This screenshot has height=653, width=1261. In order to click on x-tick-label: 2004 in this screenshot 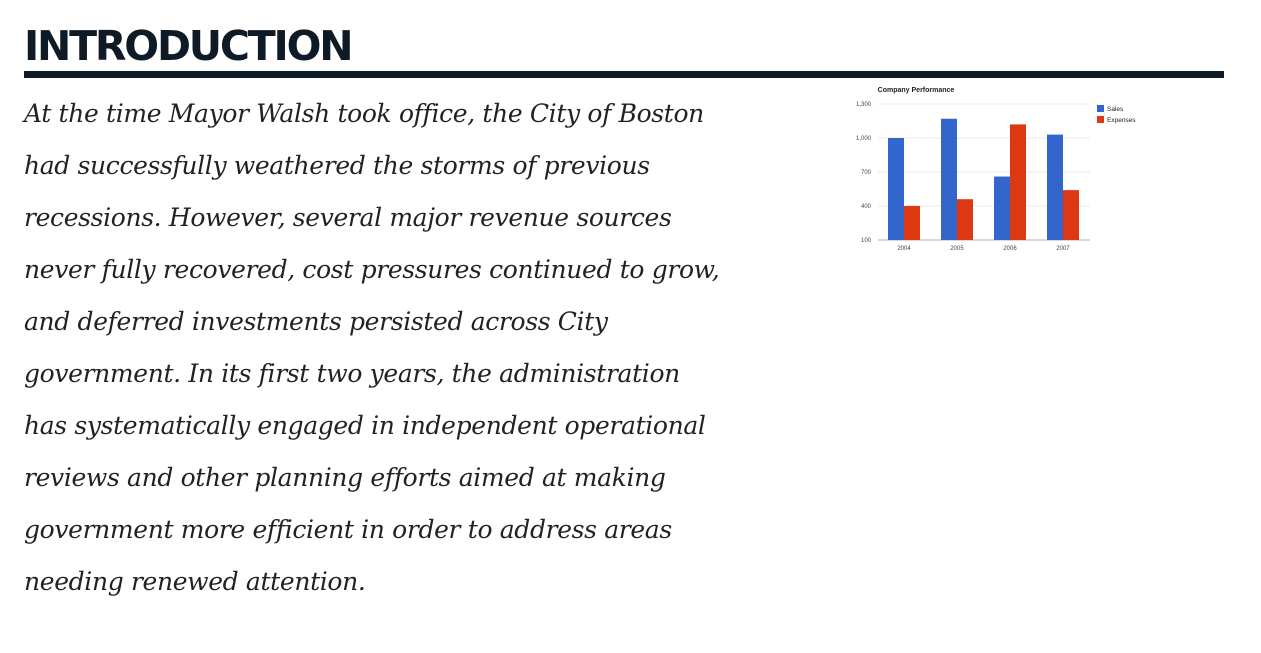, I will do `click(904, 249)`.